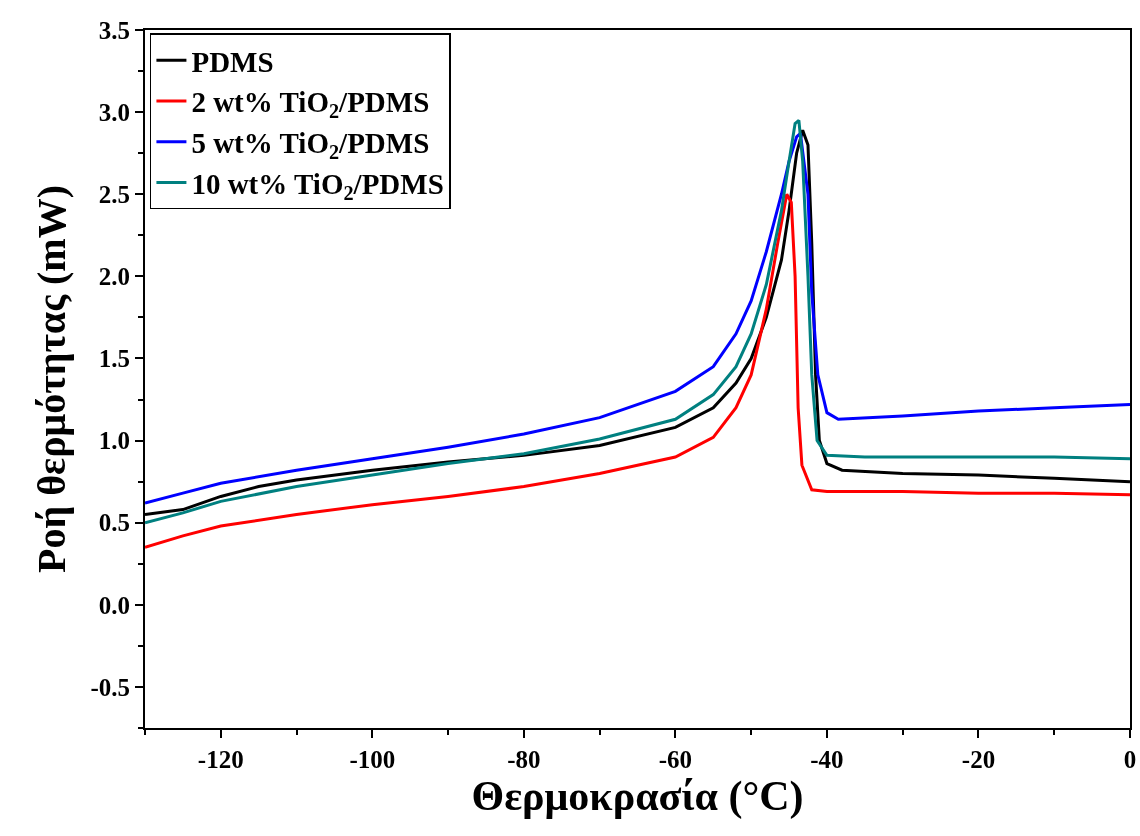 Image resolution: width=1140 pixels, height=836 pixels. I want to click on y-tick-label: 2.5, so click(114, 194).